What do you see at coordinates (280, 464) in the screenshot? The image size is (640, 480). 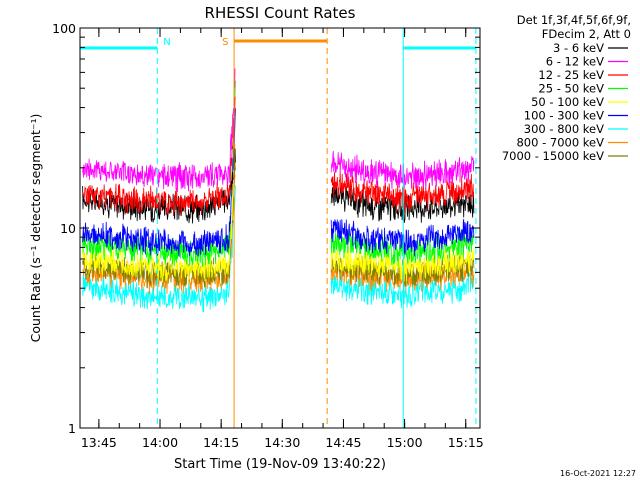 I see `x-axis-label: Start Time (19-Nov-09 13:40:22)` at bounding box center [280, 464].